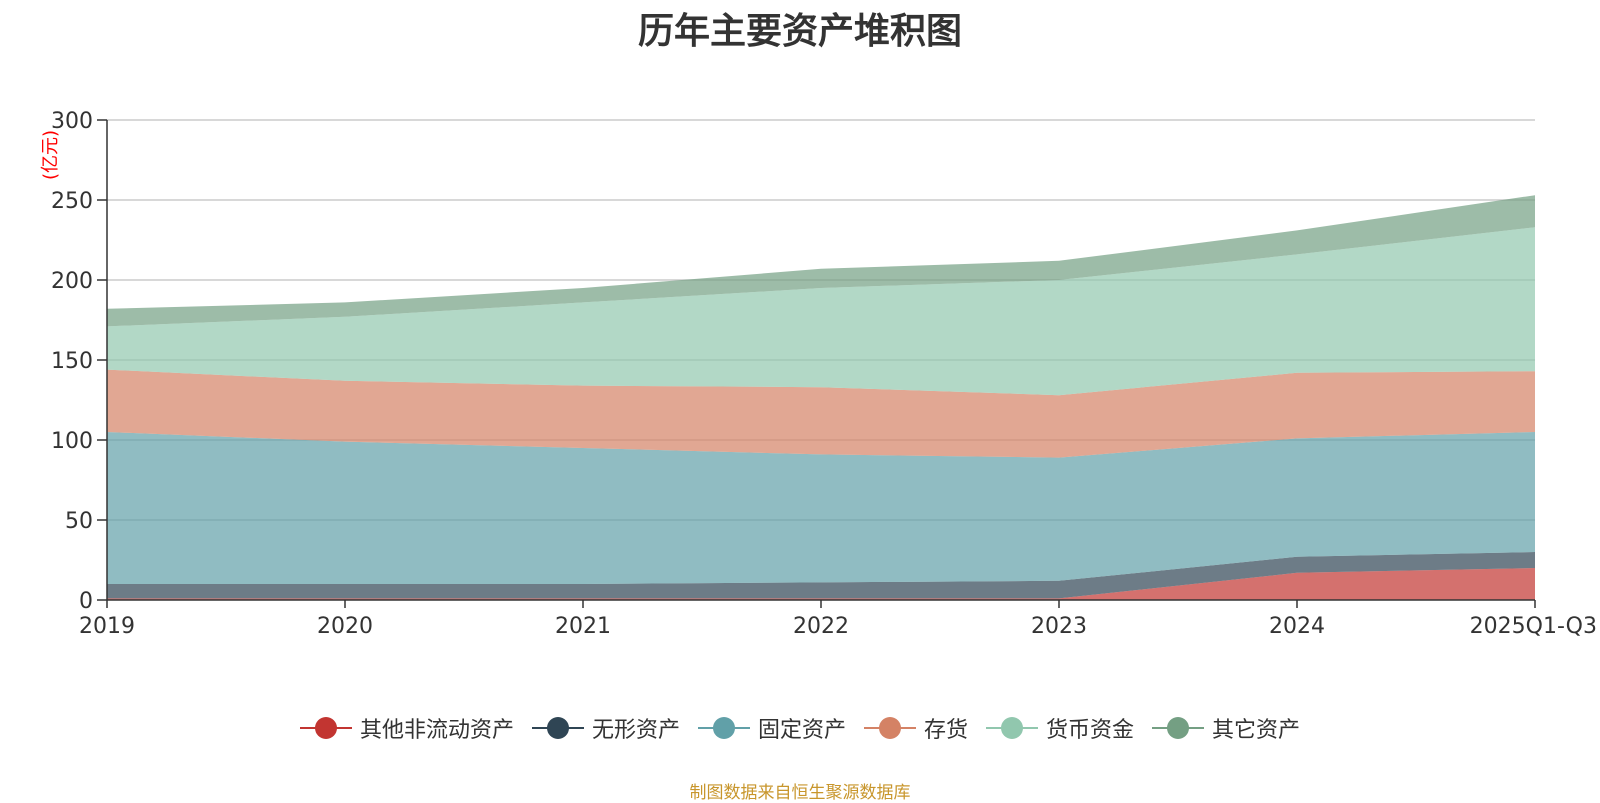  What do you see at coordinates (1297, 626) in the screenshot?
I see `x-tick-label: 2024` at bounding box center [1297, 626].